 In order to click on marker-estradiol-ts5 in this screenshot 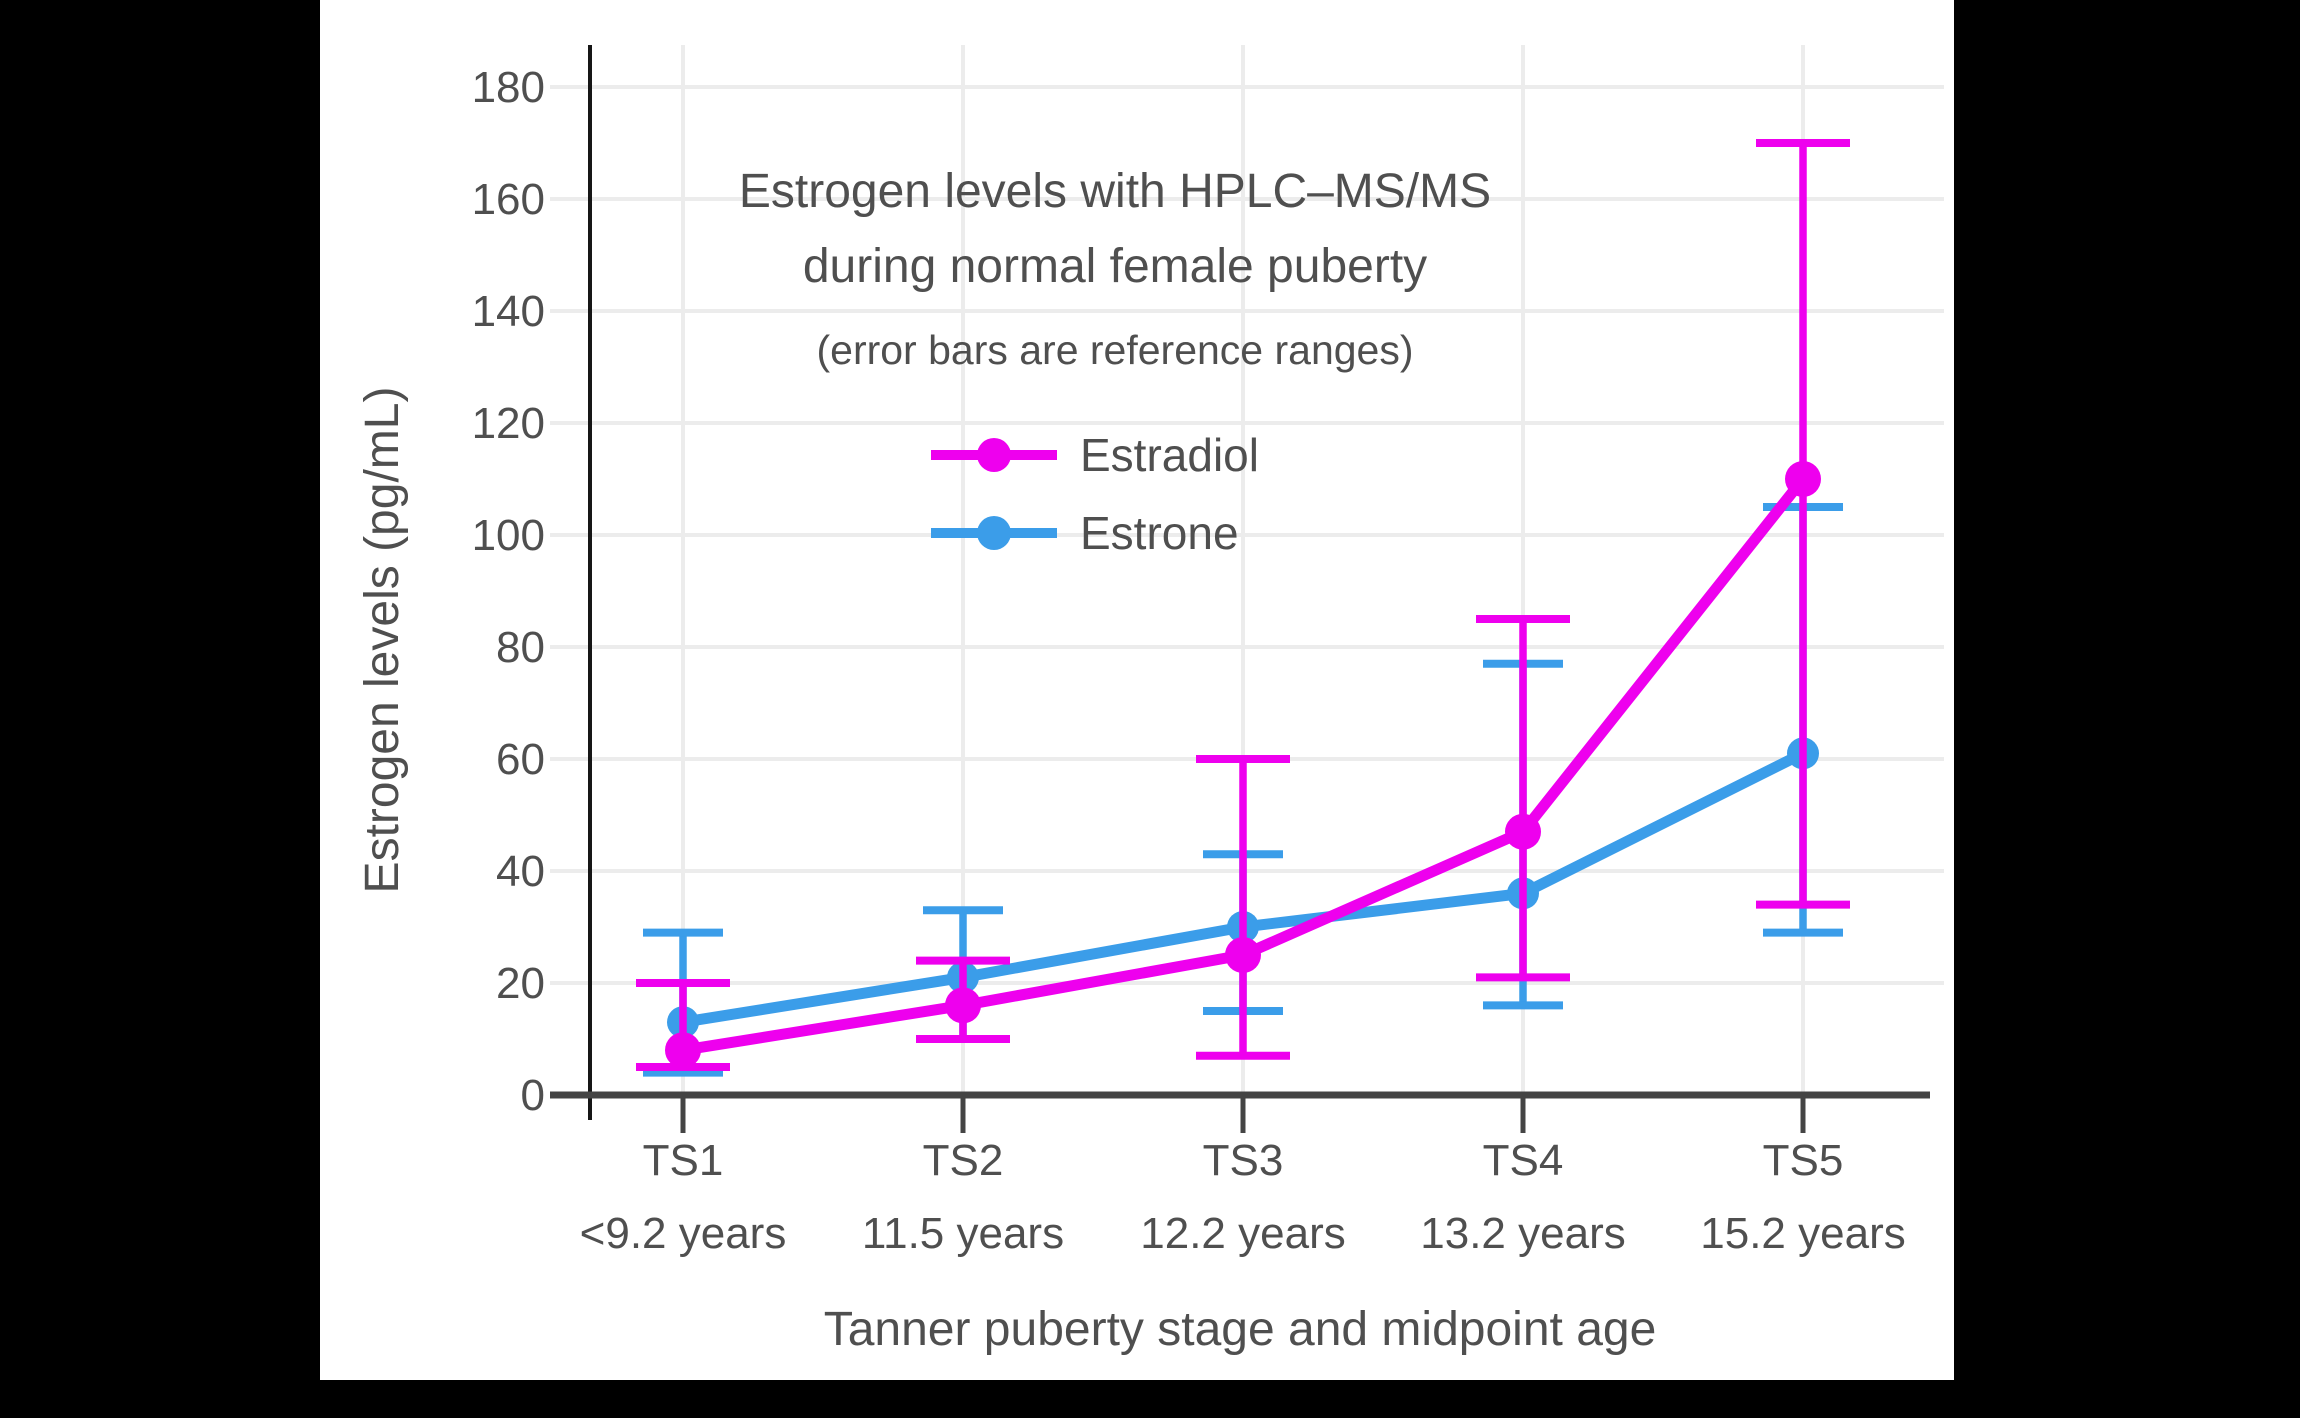, I will do `click(1803, 479)`.